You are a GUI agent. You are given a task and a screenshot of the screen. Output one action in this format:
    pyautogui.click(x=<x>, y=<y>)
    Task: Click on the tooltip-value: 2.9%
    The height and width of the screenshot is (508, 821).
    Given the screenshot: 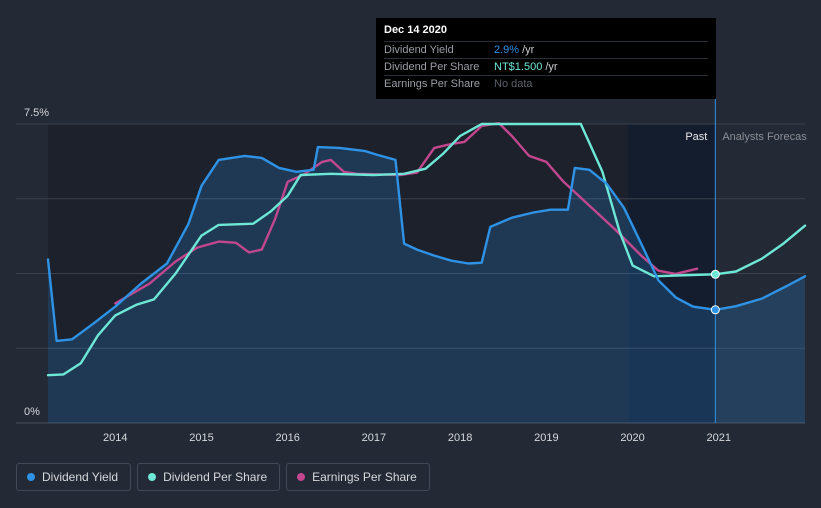 What is the action you would take?
    pyautogui.click(x=507, y=50)
    